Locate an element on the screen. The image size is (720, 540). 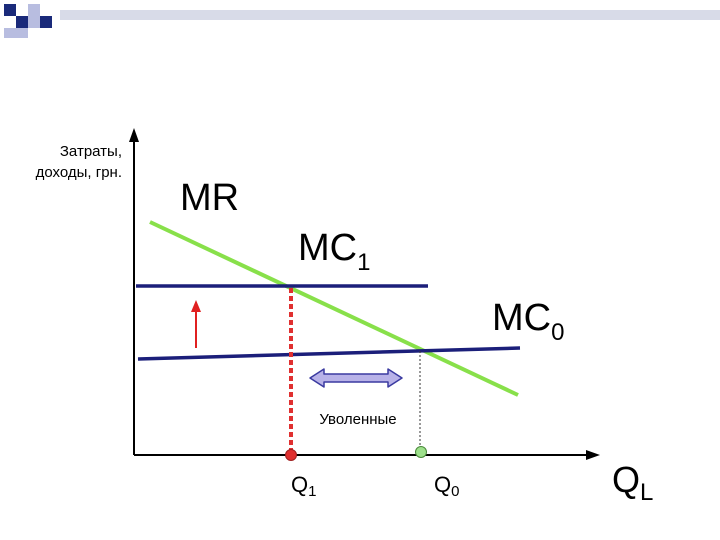
header-decoration is located at coordinates (362, 21).